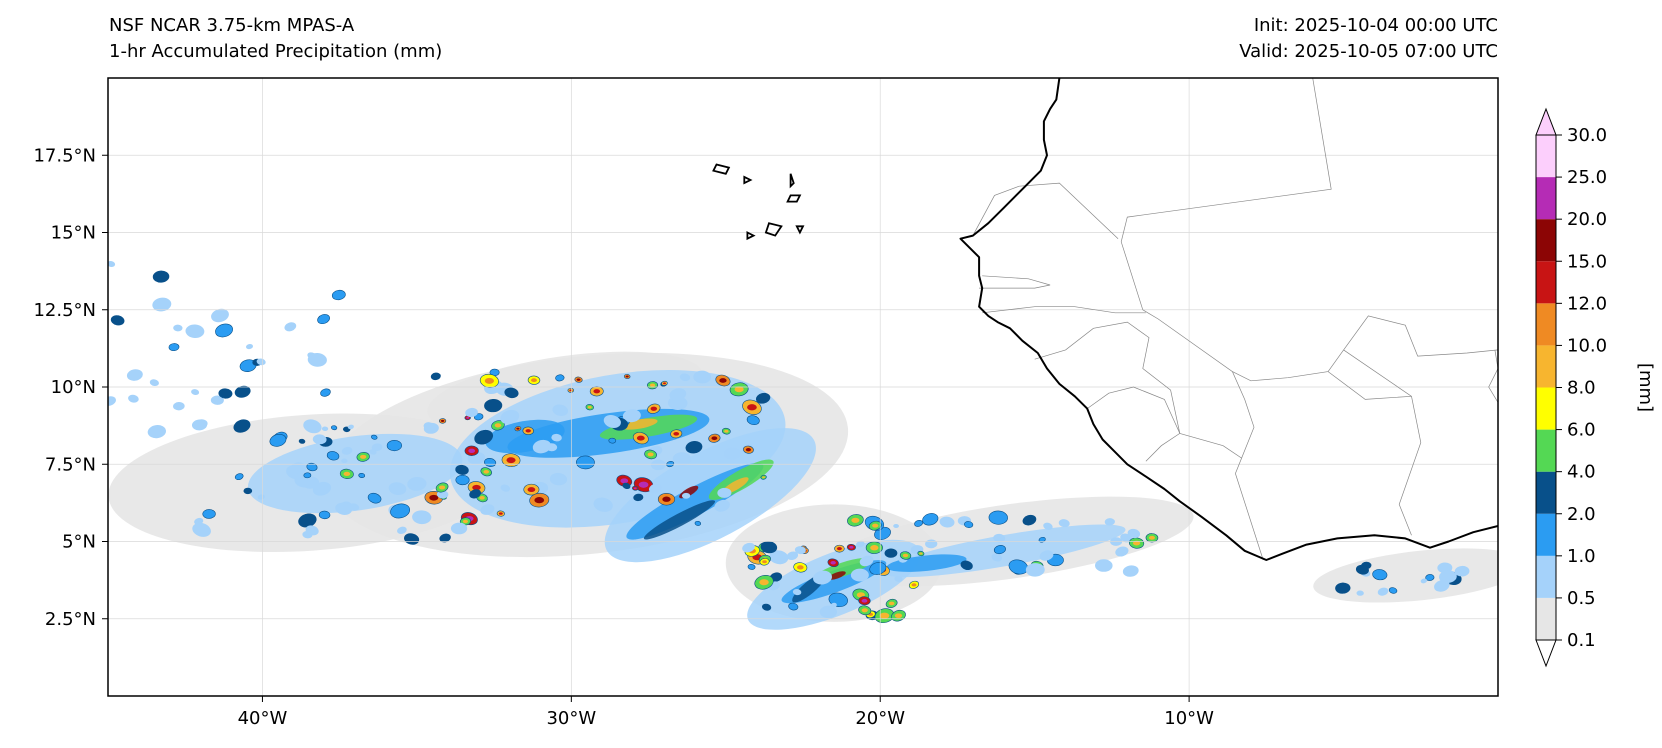 Image resolution: width=1662 pixels, height=748 pixels. Describe the element at coordinates (1587, 261) in the screenshot. I see `colorbar-tick-label: 15.0` at that location.